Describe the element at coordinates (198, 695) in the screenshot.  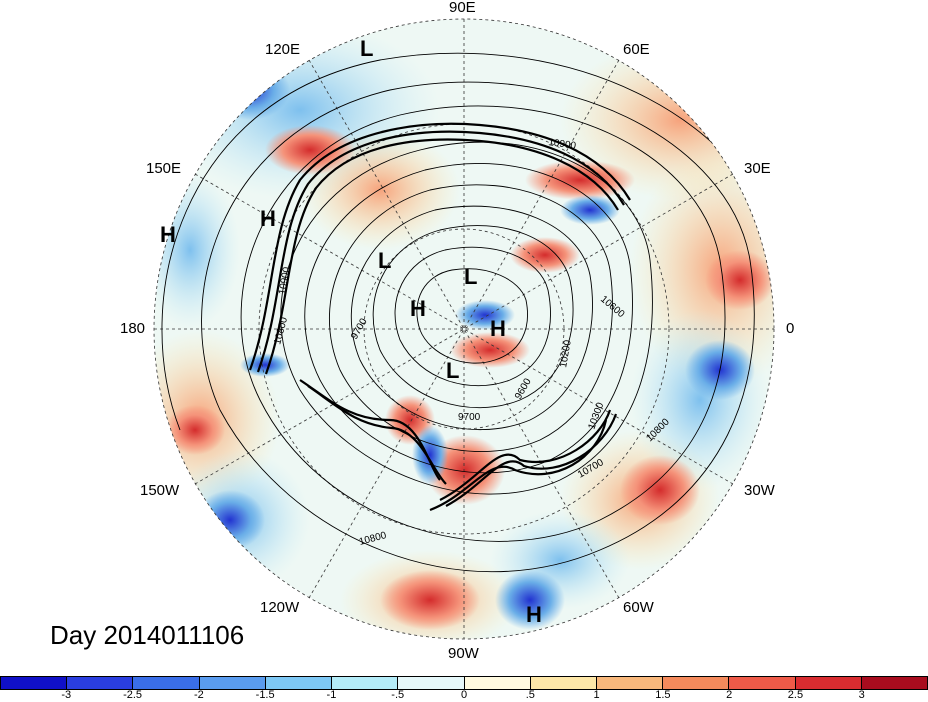
I see `colorbar-tick-label: -2` at that location.